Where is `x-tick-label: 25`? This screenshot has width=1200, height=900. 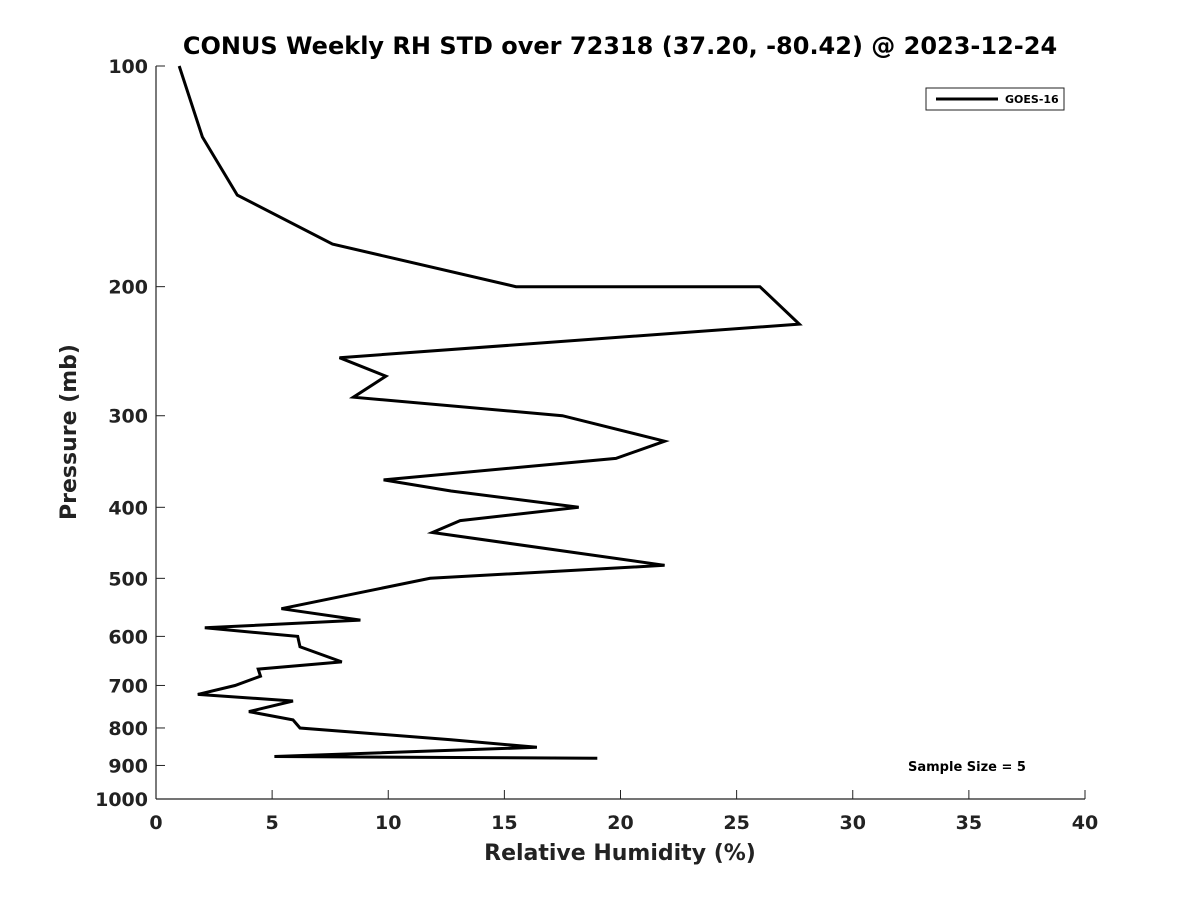
x-tick-label: 25 is located at coordinates (736, 823).